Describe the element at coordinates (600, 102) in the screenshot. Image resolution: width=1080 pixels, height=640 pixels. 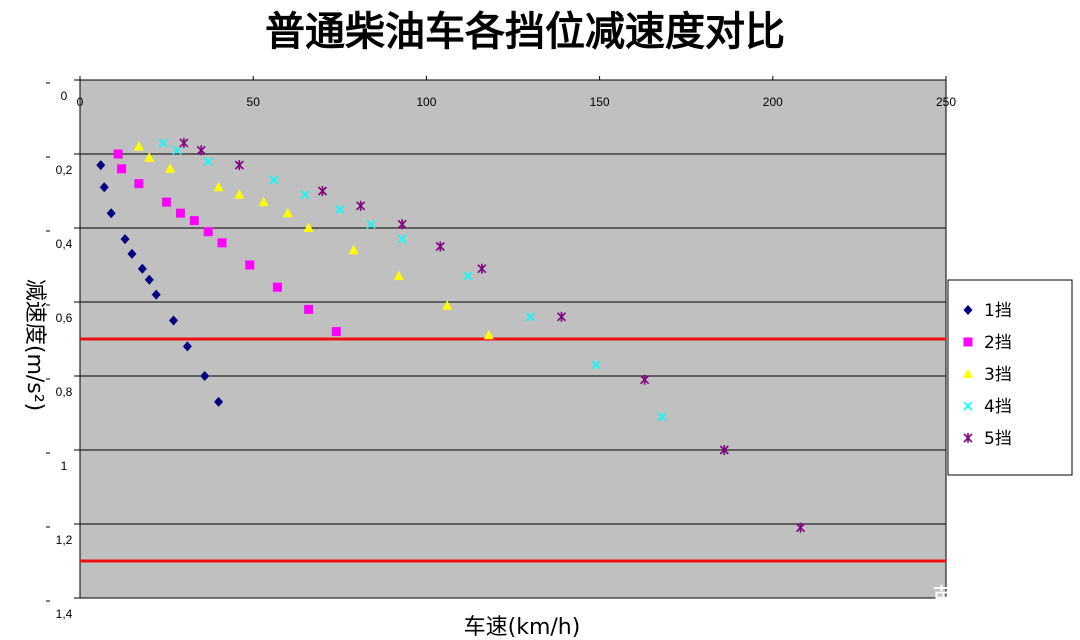
I see `x-tick-label: 150` at that location.